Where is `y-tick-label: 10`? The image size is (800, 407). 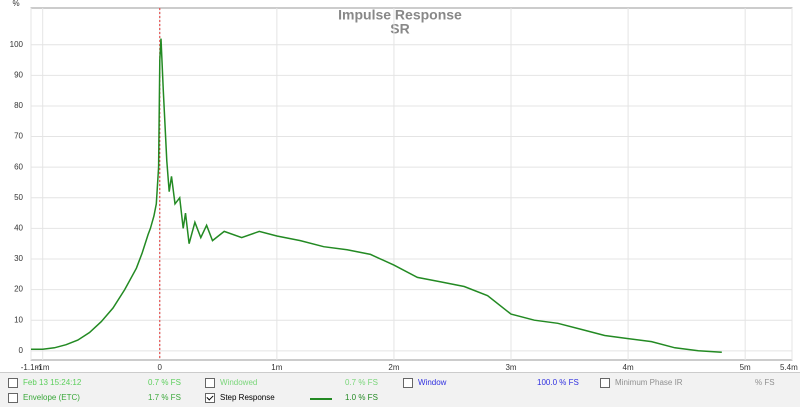
y-tick-label: 10 is located at coordinates (18, 319).